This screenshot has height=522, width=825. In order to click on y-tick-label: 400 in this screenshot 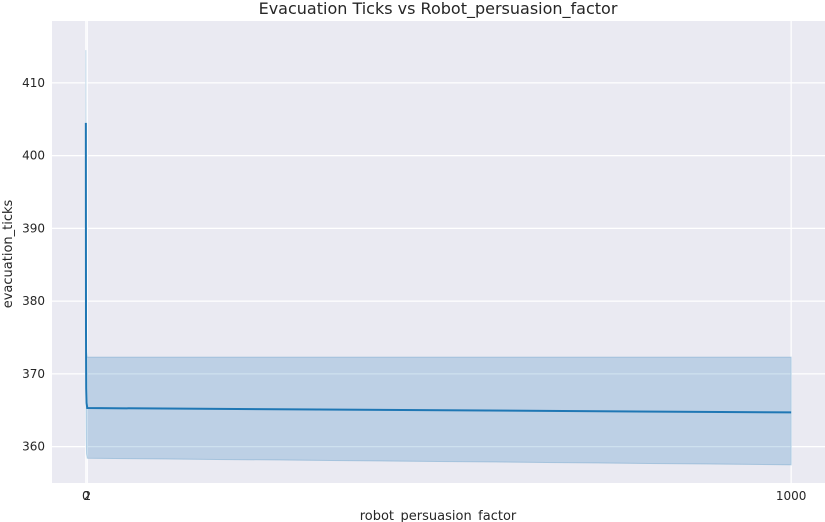, I will do `click(33, 156)`.